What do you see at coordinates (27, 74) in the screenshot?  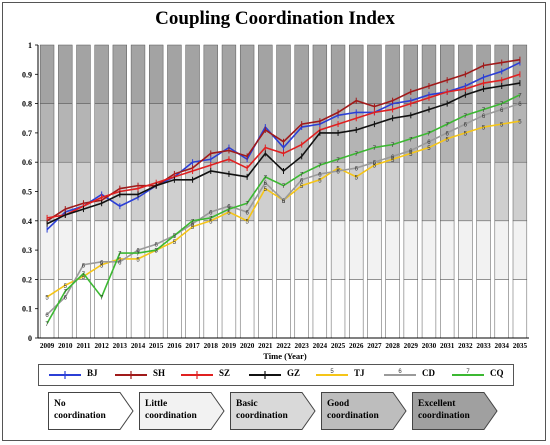 I see `y-tick-label: 0.9` at bounding box center [27, 74].